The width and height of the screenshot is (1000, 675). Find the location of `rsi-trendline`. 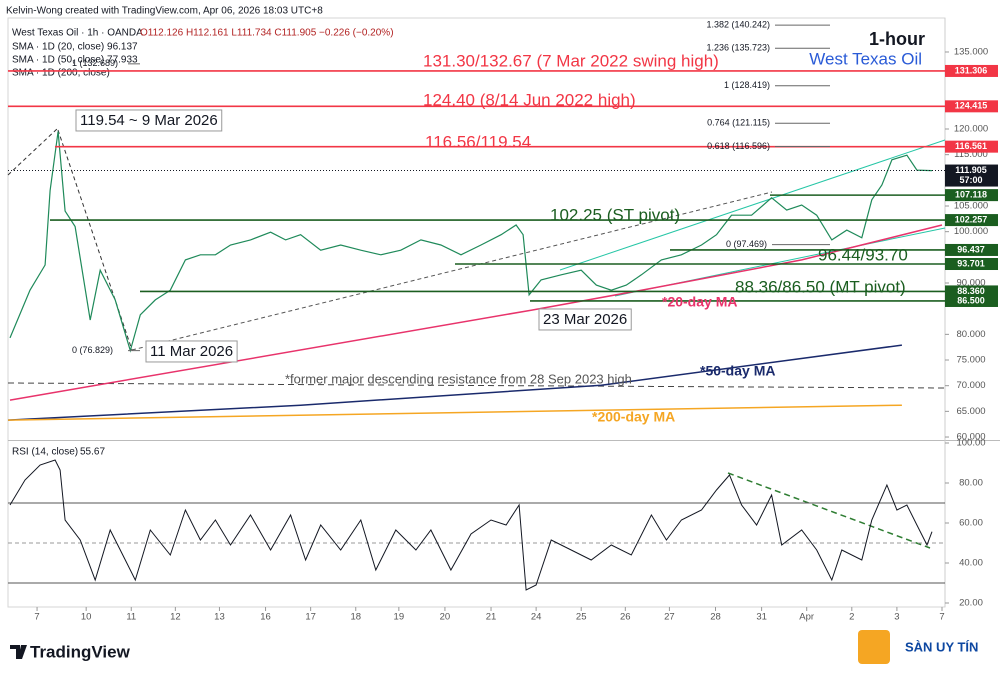

rsi-trendline is located at coordinates (829, 510).